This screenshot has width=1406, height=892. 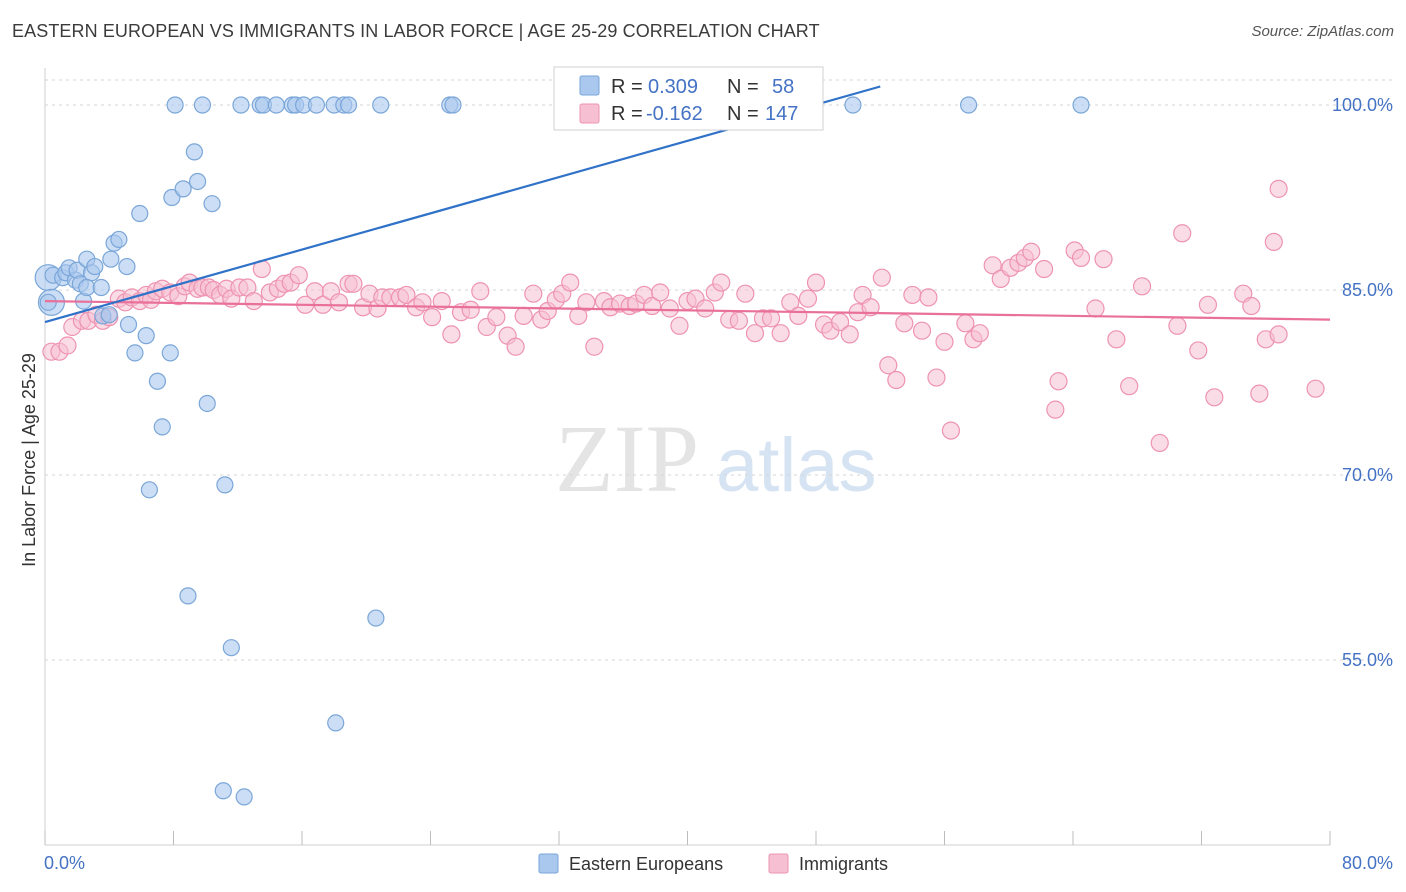 I want to click on y-tick-label: 85.0%, so click(x=1367, y=290).